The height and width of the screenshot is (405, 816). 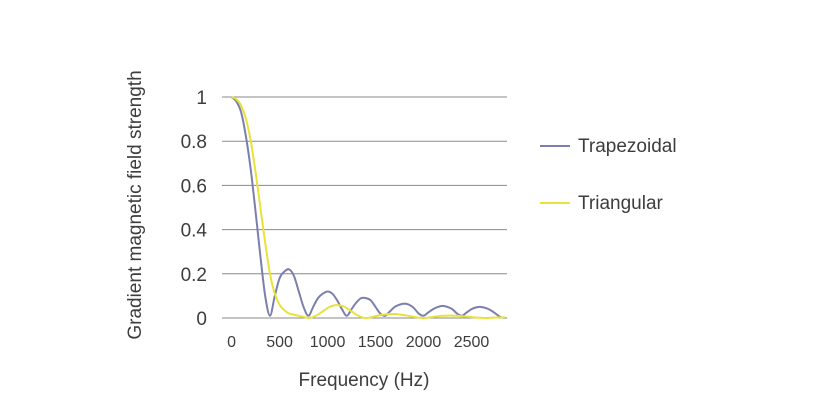 I want to click on x-tick-label: 2000, so click(x=424, y=342).